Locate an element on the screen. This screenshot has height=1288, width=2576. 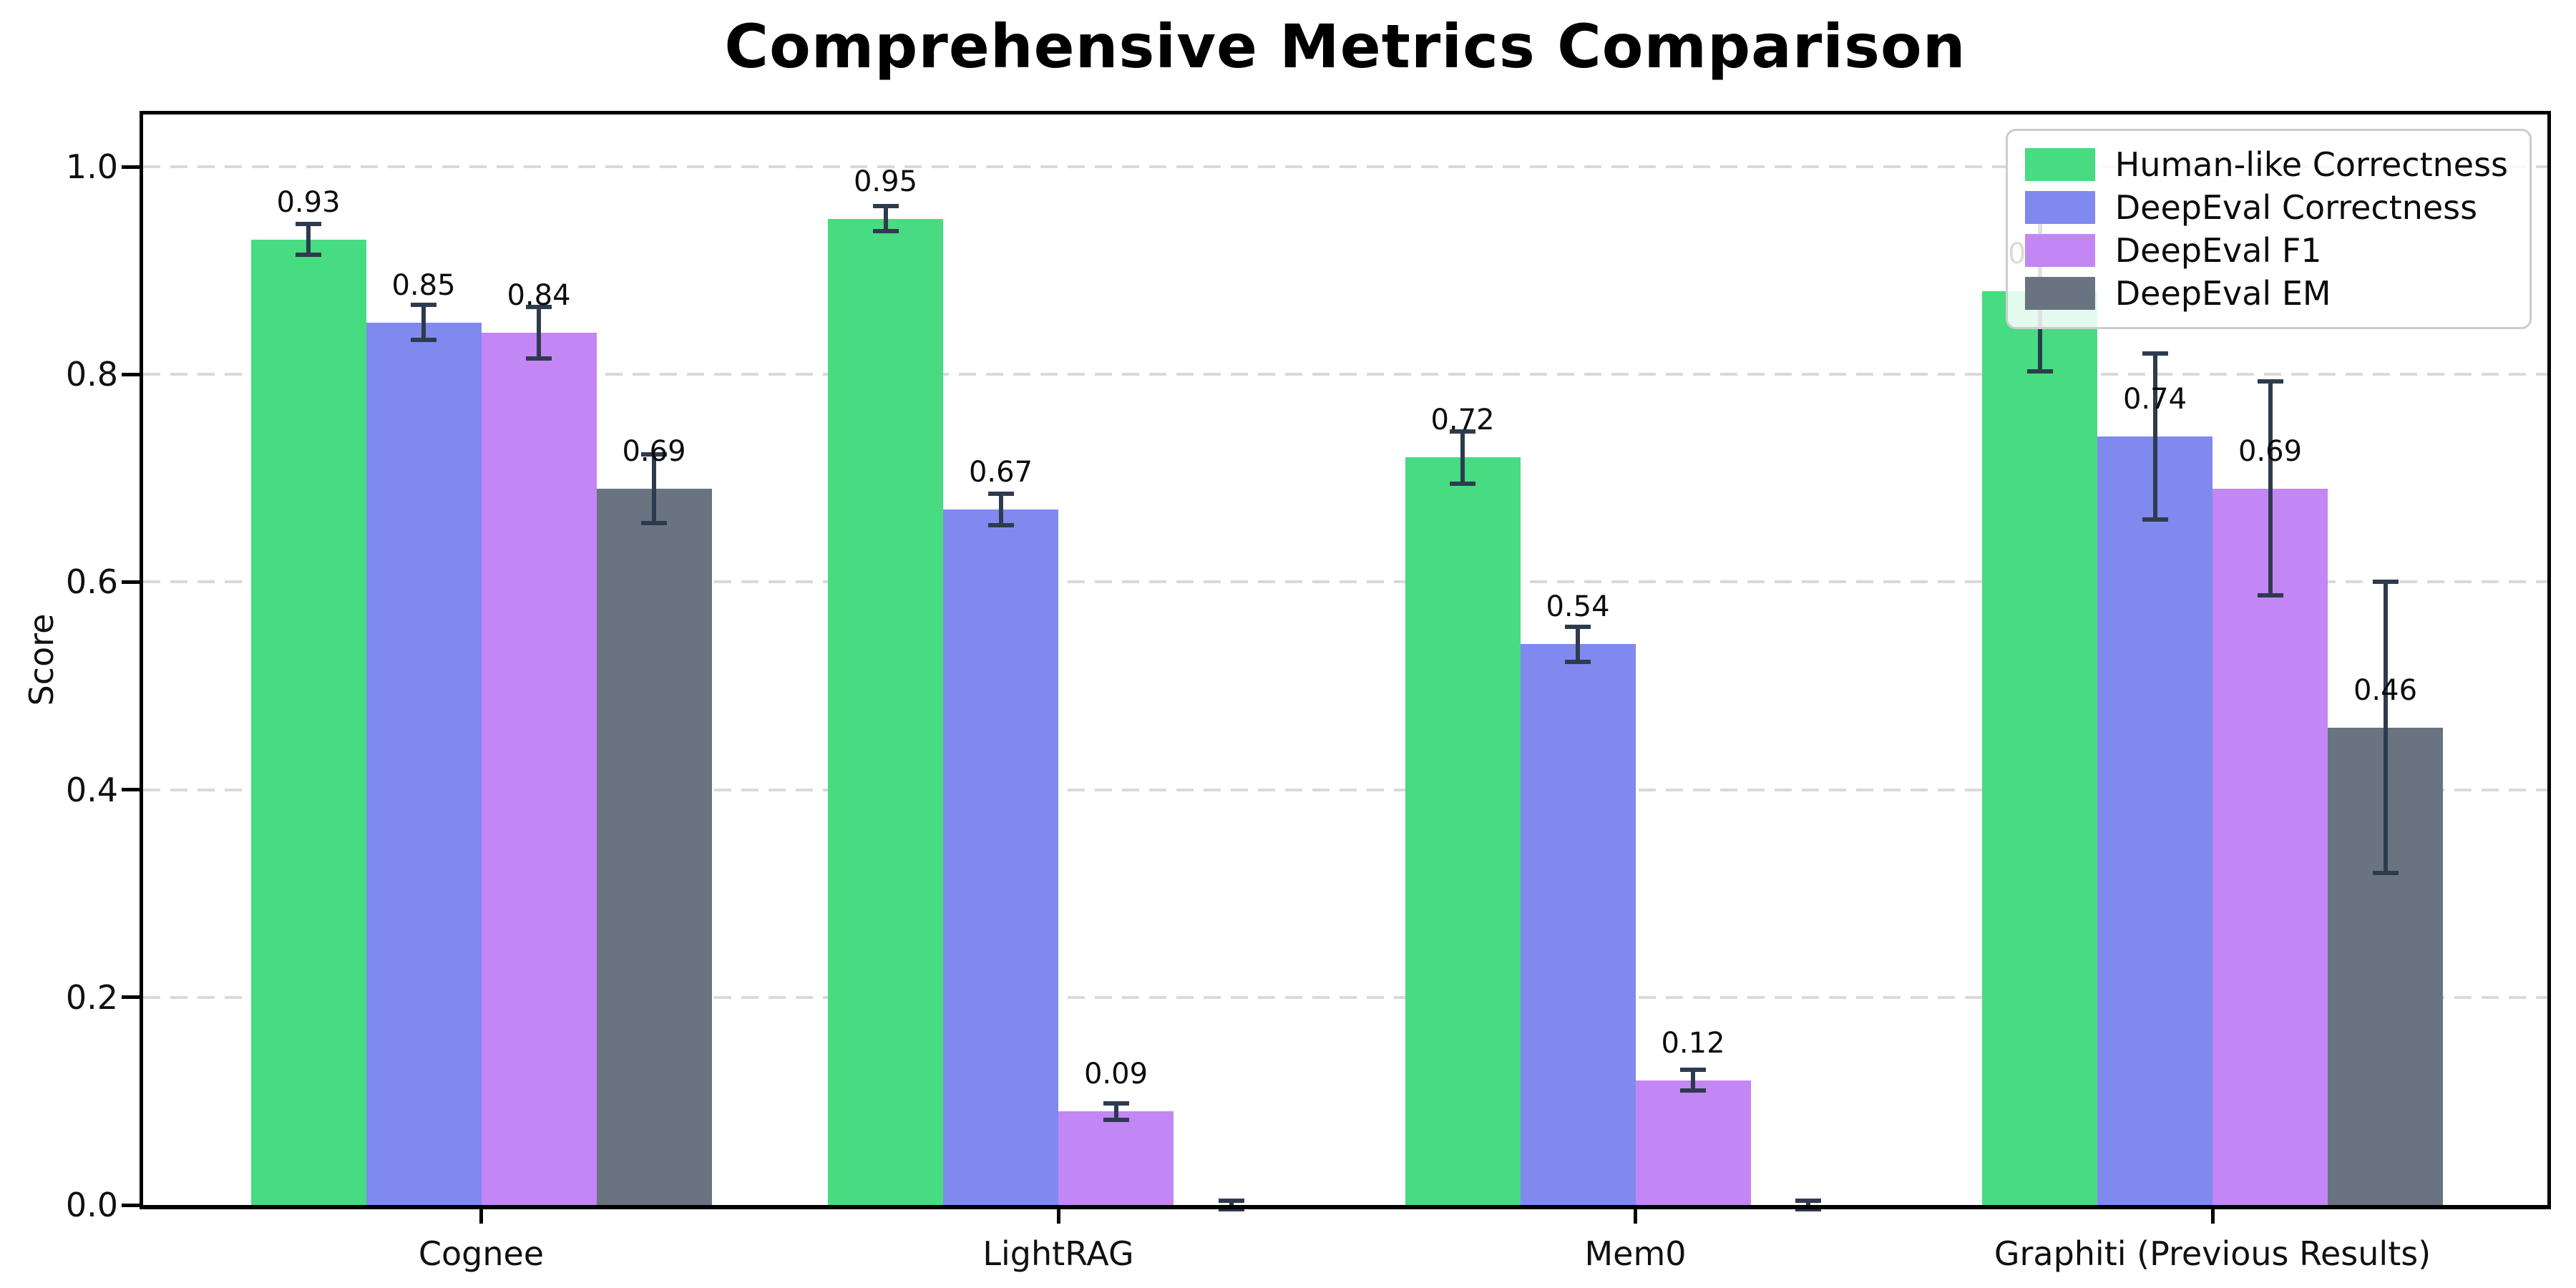
y-tick-label: 0.6 is located at coordinates (91, 582).